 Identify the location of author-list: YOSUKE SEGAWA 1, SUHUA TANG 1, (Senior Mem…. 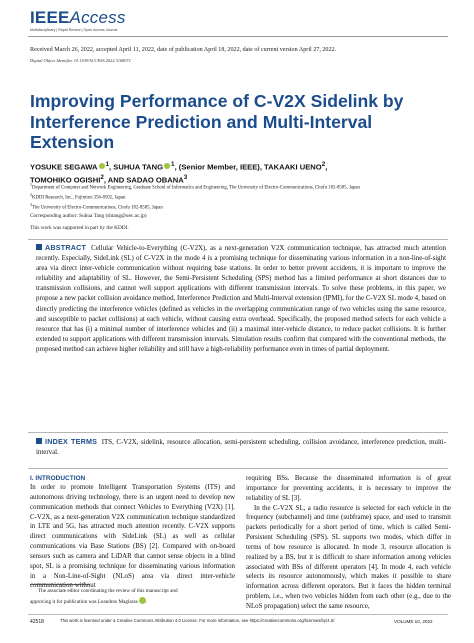
(179, 173).